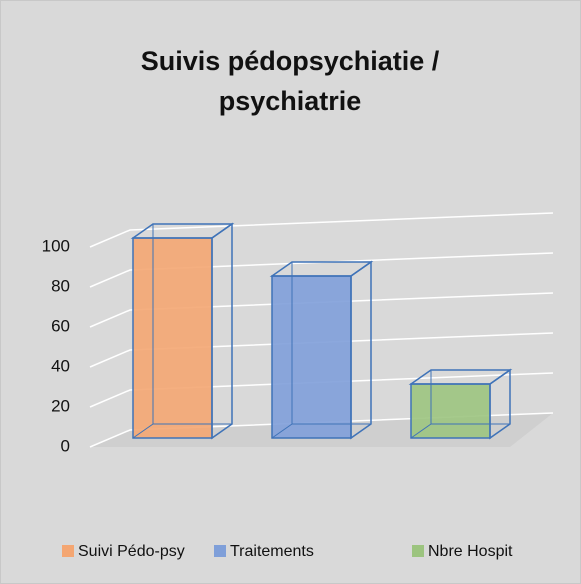 This screenshot has height=584, width=581. Describe the element at coordinates (60, 365) in the screenshot. I see `y-tick-label: 40` at that location.